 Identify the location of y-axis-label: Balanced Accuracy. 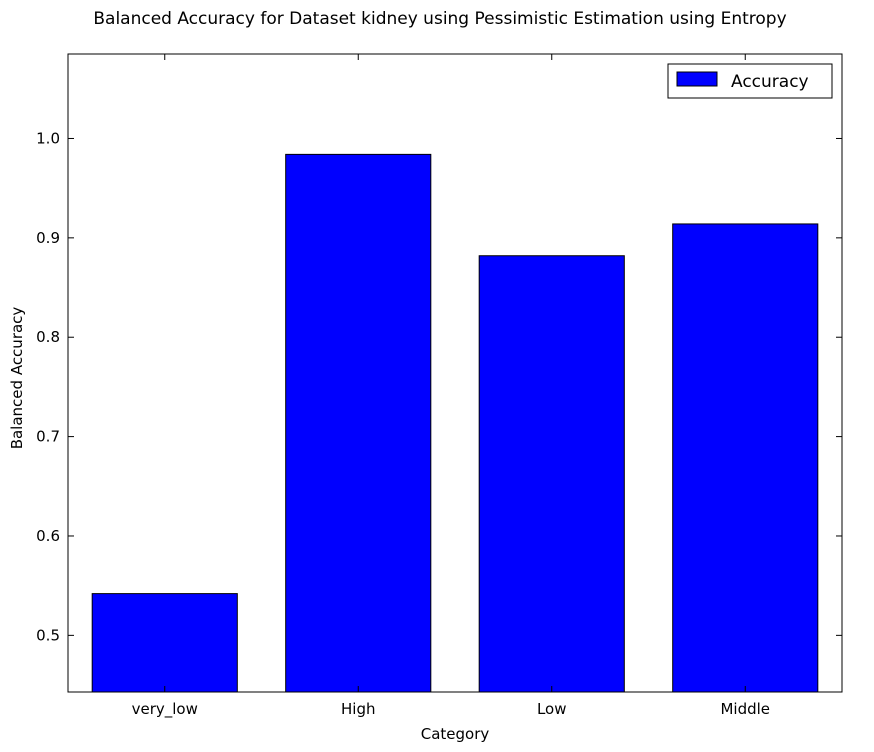
(17, 378).